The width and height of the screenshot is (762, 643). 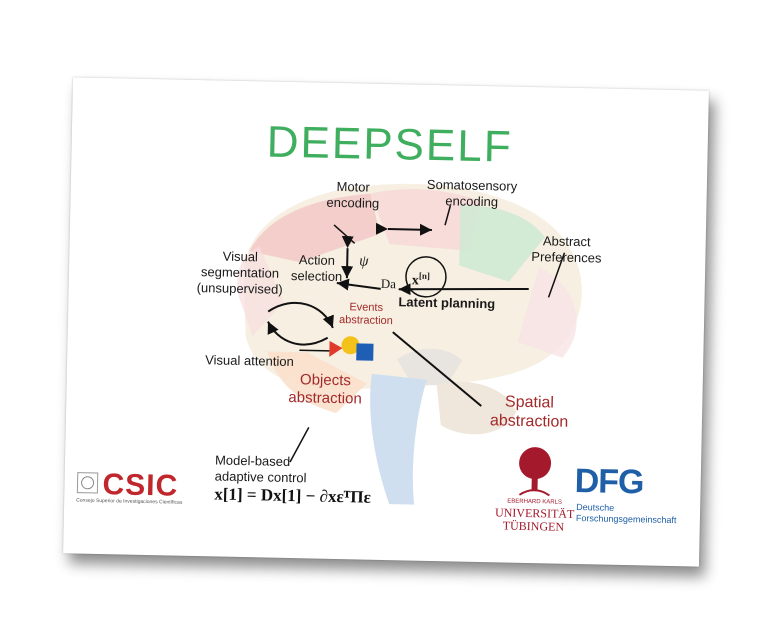 I want to click on tuebingen-logo: EBERHARD KARLS UNIVERSITÄT TÜBINGEN, so click(x=534, y=500).